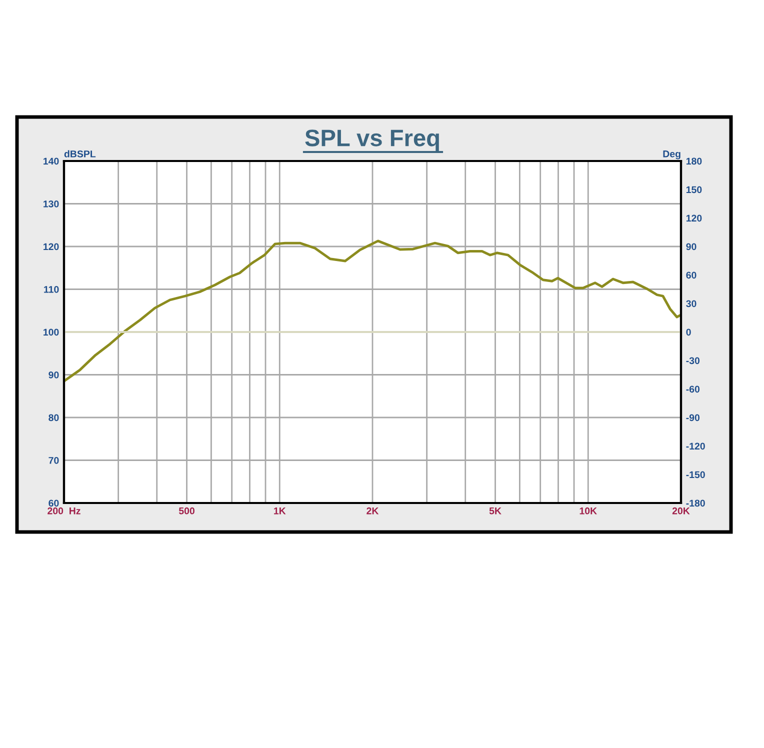 The width and height of the screenshot is (764, 748). I want to click on x-tick-label: 5K, so click(495, 511).